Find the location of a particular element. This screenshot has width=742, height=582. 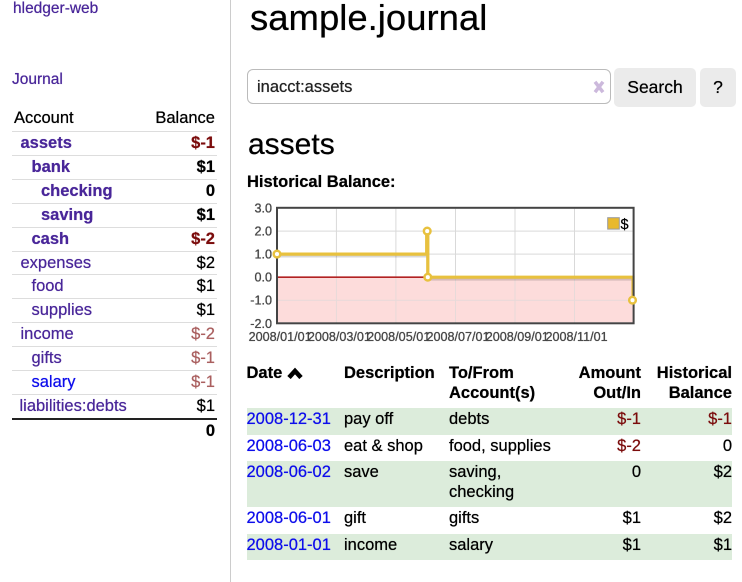

svg-text: -1.0 is located at coordinates (261, 301).